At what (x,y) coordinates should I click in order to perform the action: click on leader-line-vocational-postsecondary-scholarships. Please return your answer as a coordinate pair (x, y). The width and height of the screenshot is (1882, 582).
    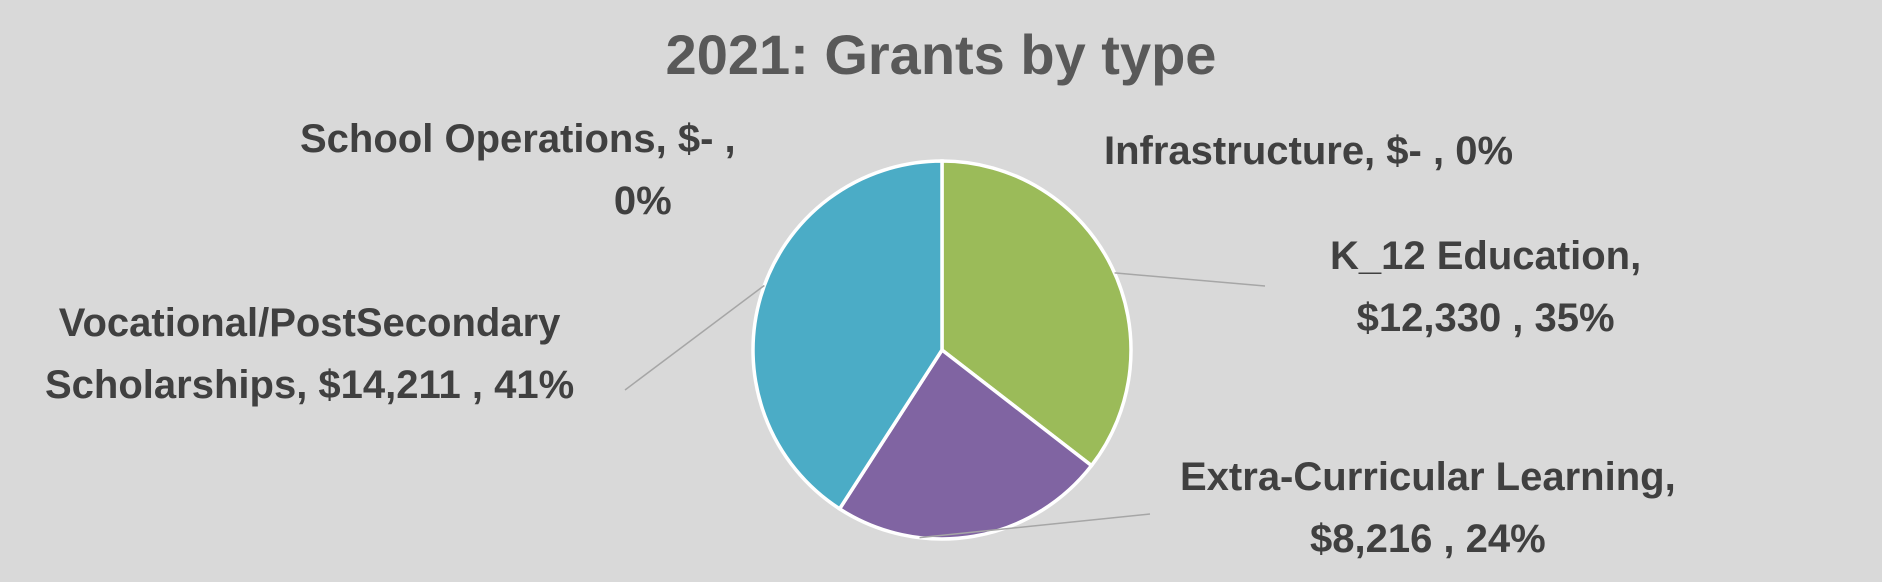
    Looking at the image, I should click on (694, 337).